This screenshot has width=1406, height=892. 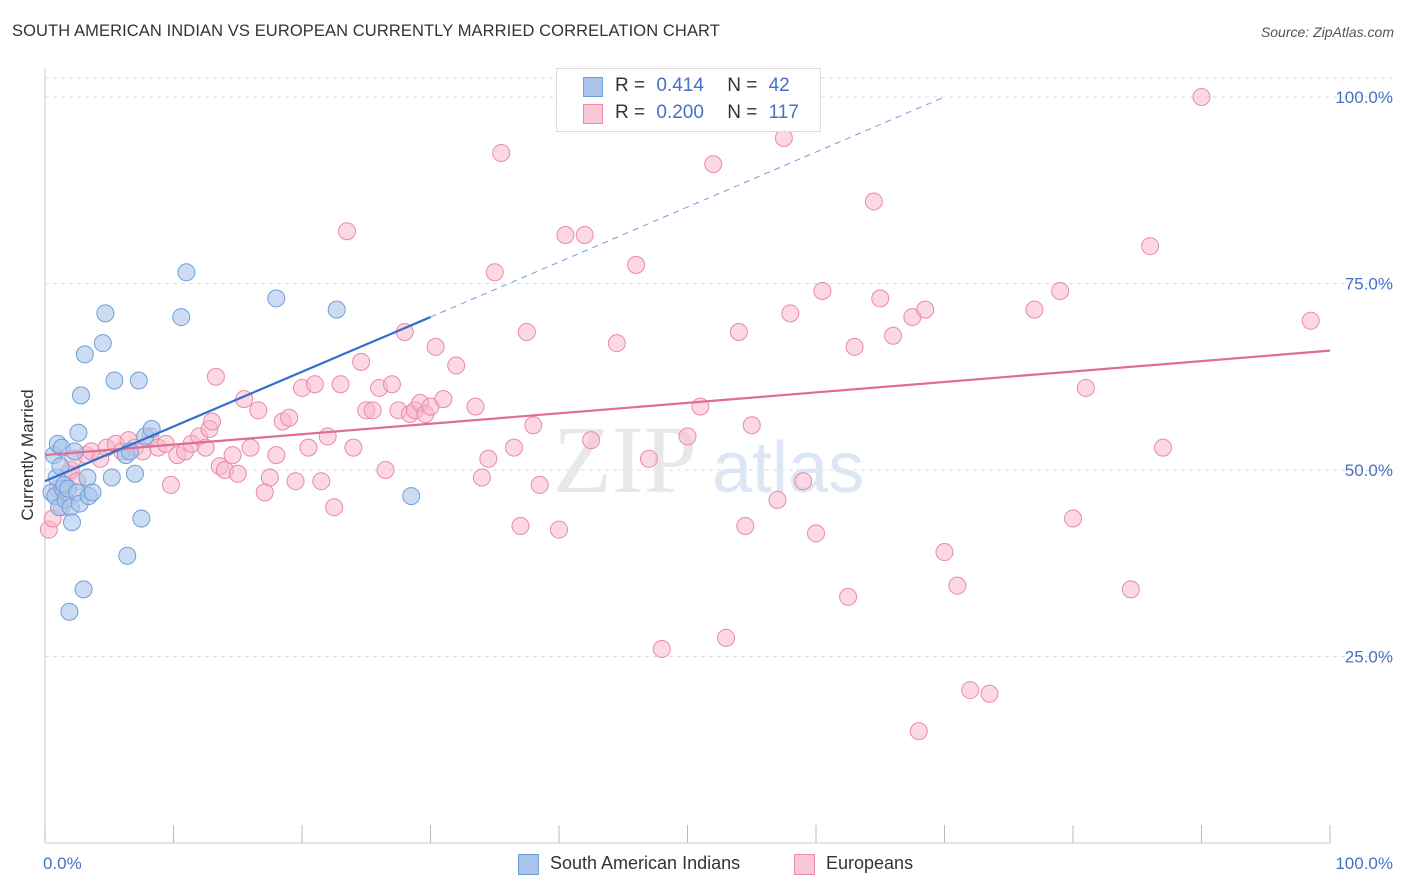 I want to click on legend-r-value: 0.414, so click(x=680, y=85).